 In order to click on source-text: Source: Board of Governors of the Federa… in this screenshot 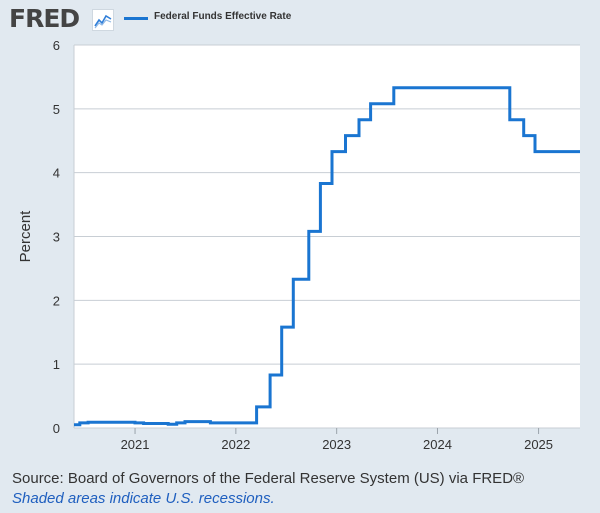, I will do `click(268, 478)`.